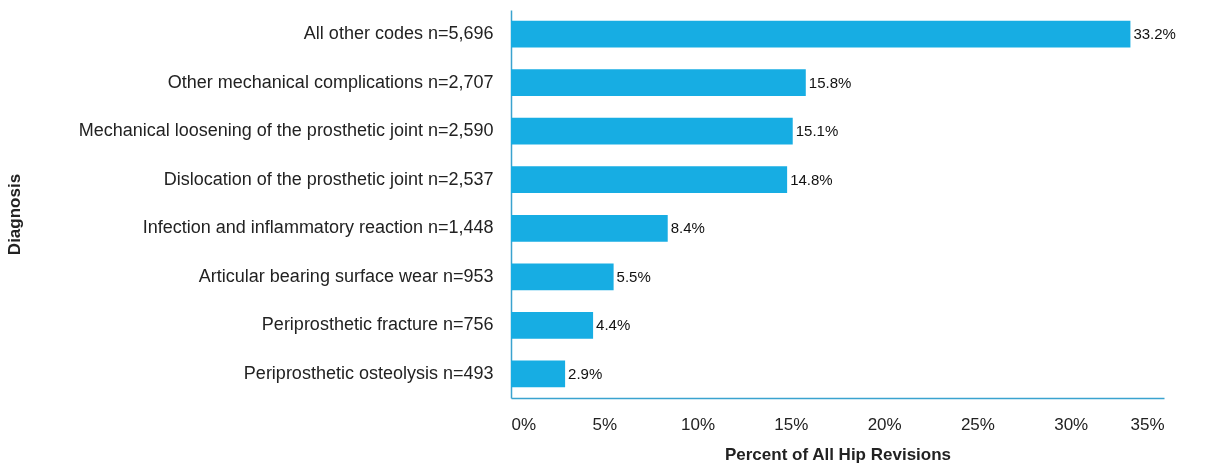 The height and width of the screenshot is (473, 1211). What do you see at coordinates (698, 424) in the screenshot?
I see `x-tick-label: 10%` at bounding box center [698, 424].